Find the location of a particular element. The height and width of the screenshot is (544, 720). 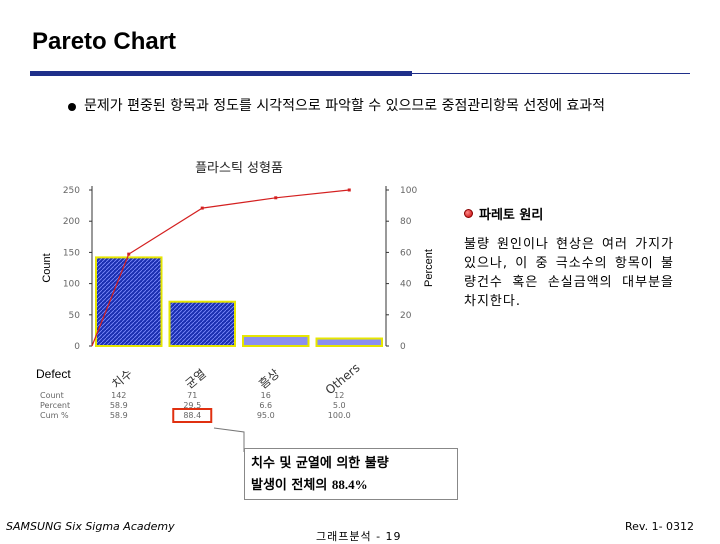

y-axis-title: Count is located at coordinates (47, 267).